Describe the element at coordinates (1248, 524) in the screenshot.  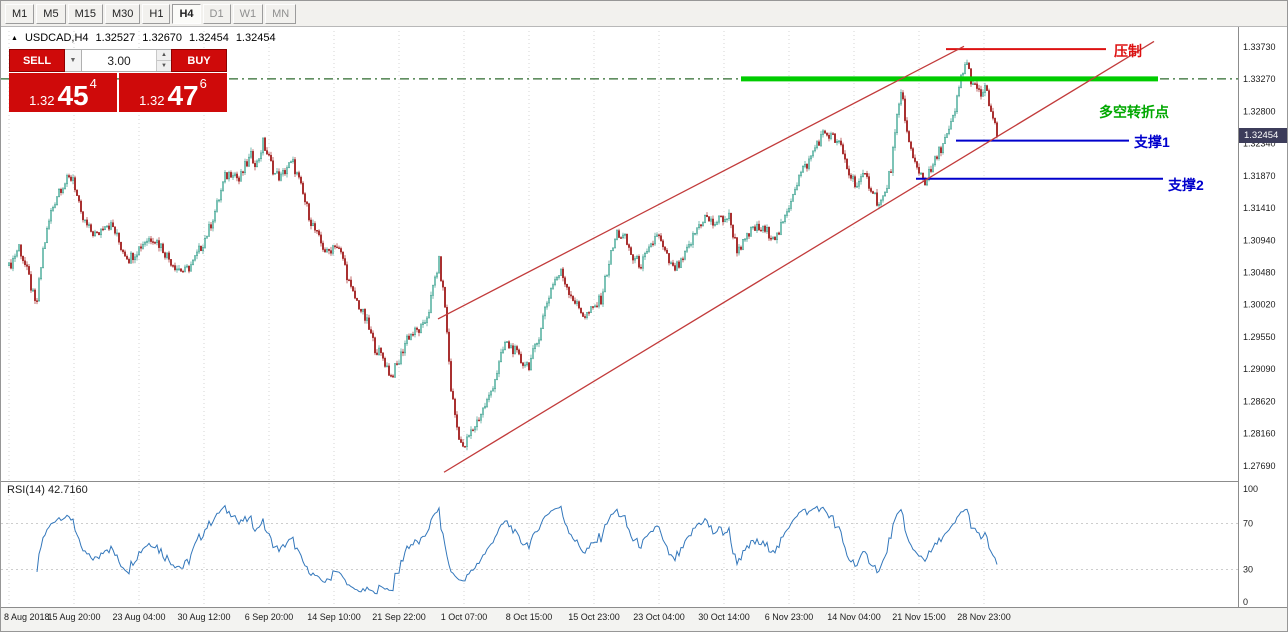
I see `rsi-axis-label: 70` at that location.